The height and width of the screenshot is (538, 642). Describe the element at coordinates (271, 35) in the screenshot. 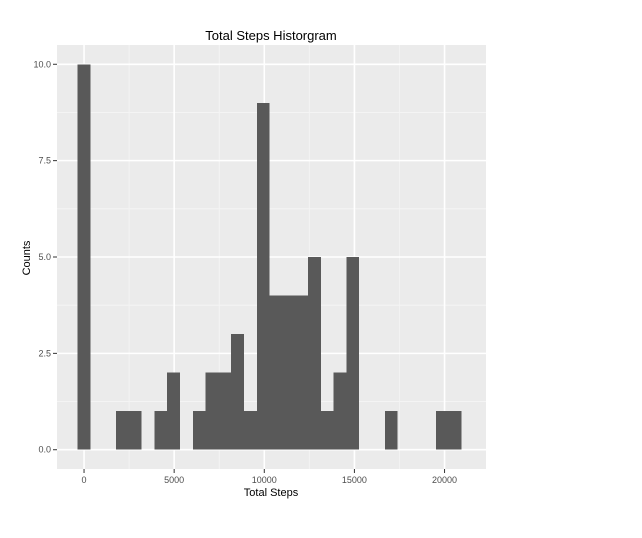

I see `chart-title: Total Steps Historgram` at that location.